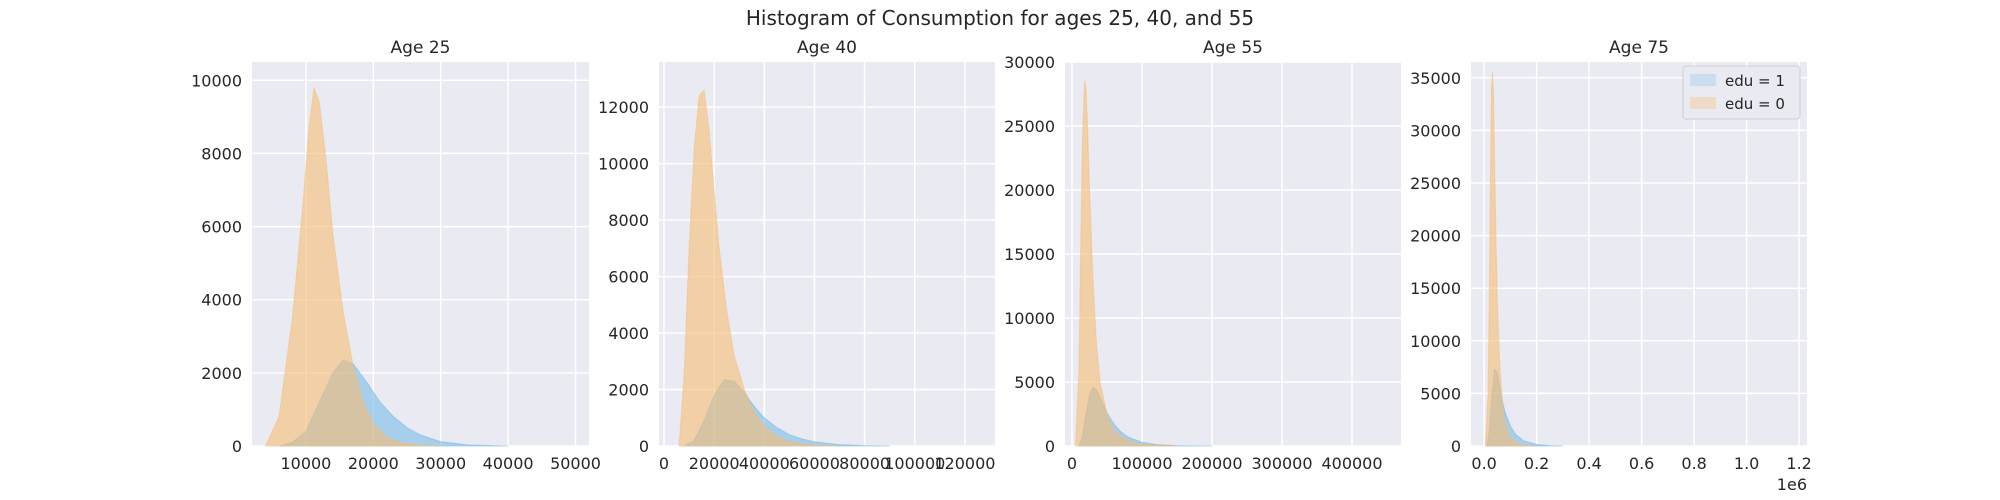 This screenshot has width=2000, height=500. What do you see at coordinates (1351, 463) in the screenshot?
I see `x-tick-label: 400000` at bounding box center [1351, 463].